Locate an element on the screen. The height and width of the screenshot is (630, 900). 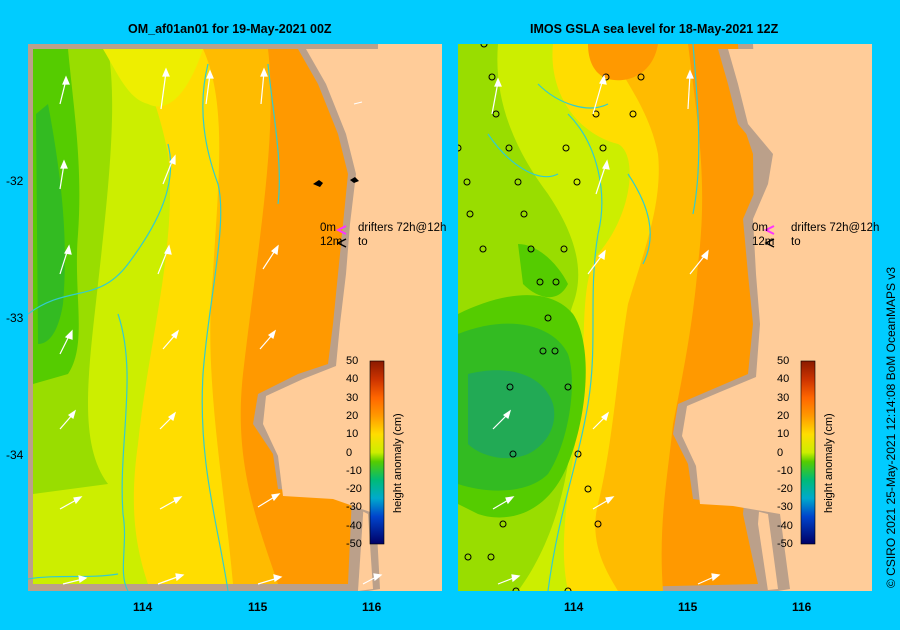
left-colorbar-tick: 30 is located at coordinates (352, 397).